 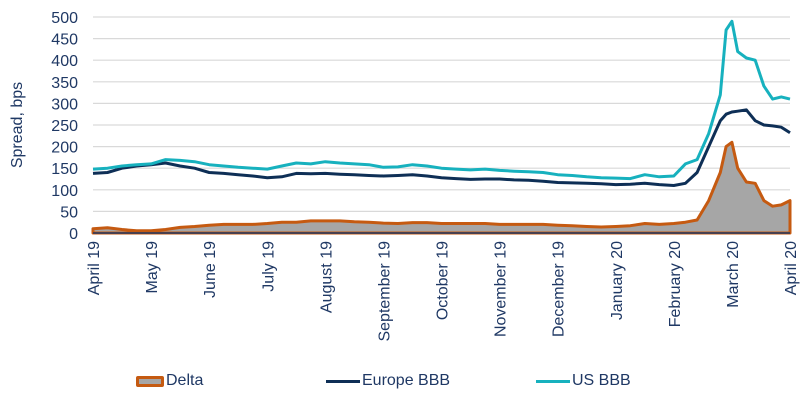 What do you see at coordinates (64, 40) in the screenshot?
I see `y-tick-label: 450` at bounding box center [64, 40].